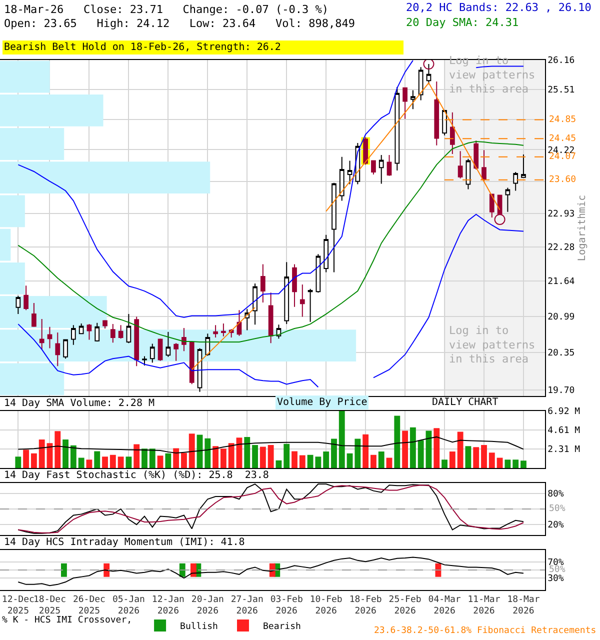 The image size is (600, 640). I want to click on text: 20,2 HC Bands: 22.63 , 26.10, so click(499, 7).